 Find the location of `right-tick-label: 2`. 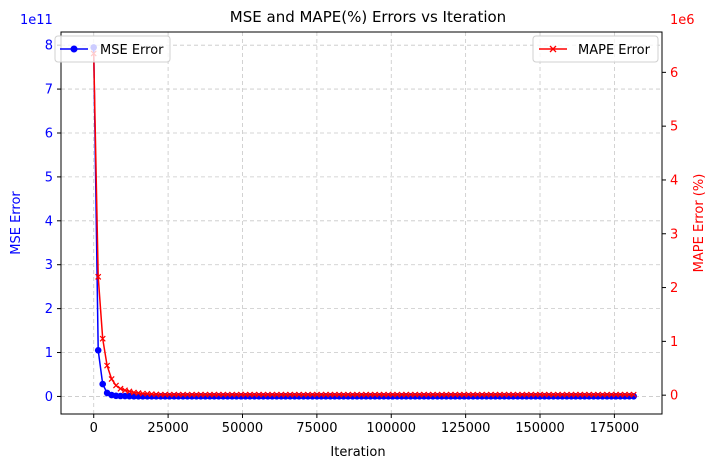

right-tick-label: 2 is located at coordinates (674, 288).